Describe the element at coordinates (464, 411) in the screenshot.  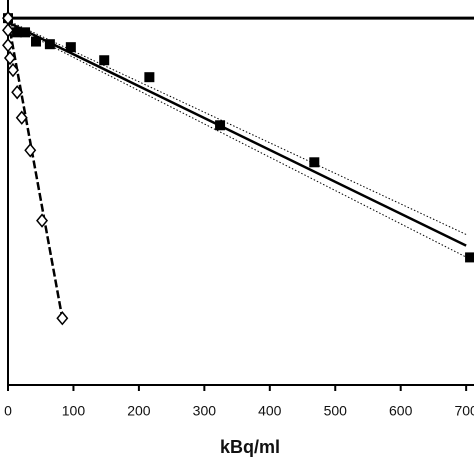
I see `x-tick-label: 700` at that location.